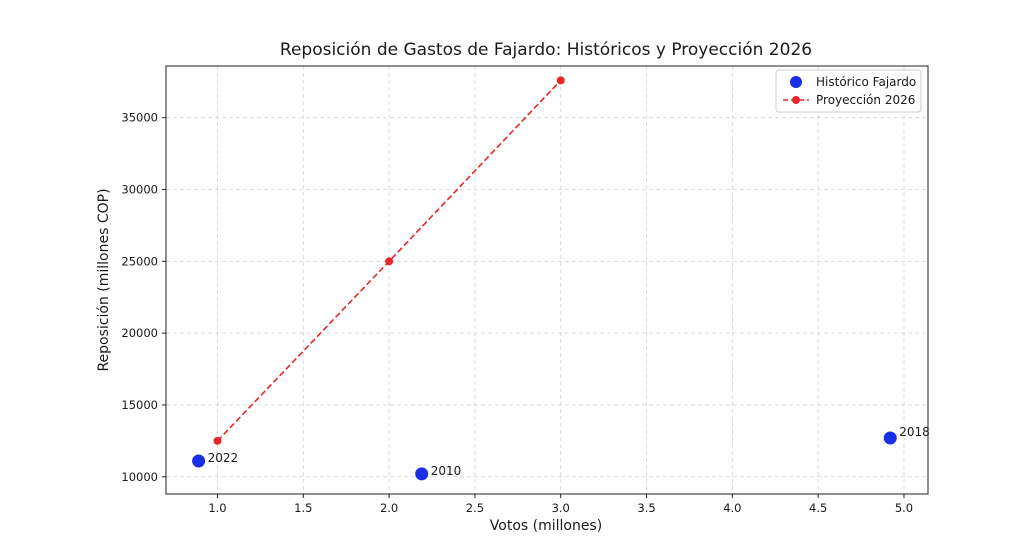 This screenshot has height=548, width=1024. I want to click on legend: Histórico Fajardo Proyección 2026, so click(848, 91).